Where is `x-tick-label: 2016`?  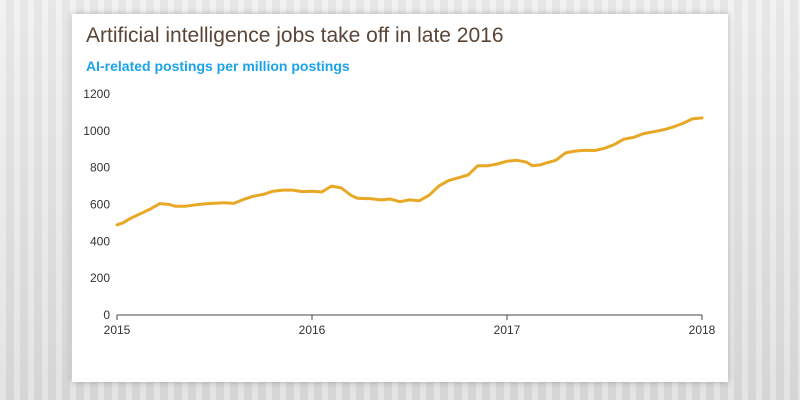 x-tick-label: 2016 is located at coordinates (312, 330).